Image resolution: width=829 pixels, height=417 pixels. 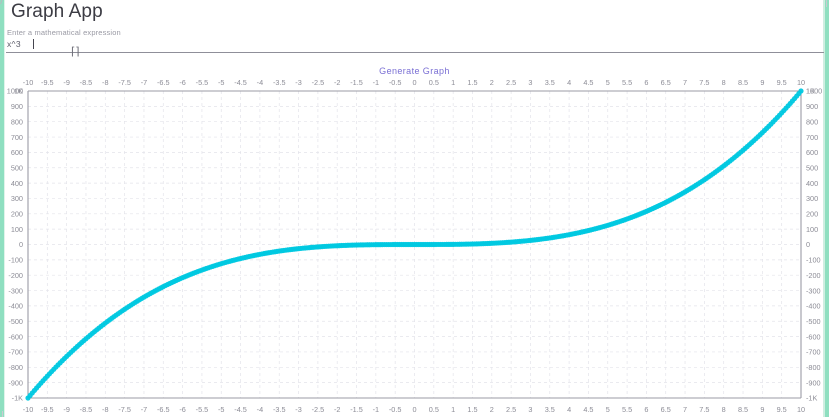 What do you see at coordinates (627, 409) in the screenshot?
I see `x-axis-tick-label-bottom: 5.5` at bounding box center [627, 409].